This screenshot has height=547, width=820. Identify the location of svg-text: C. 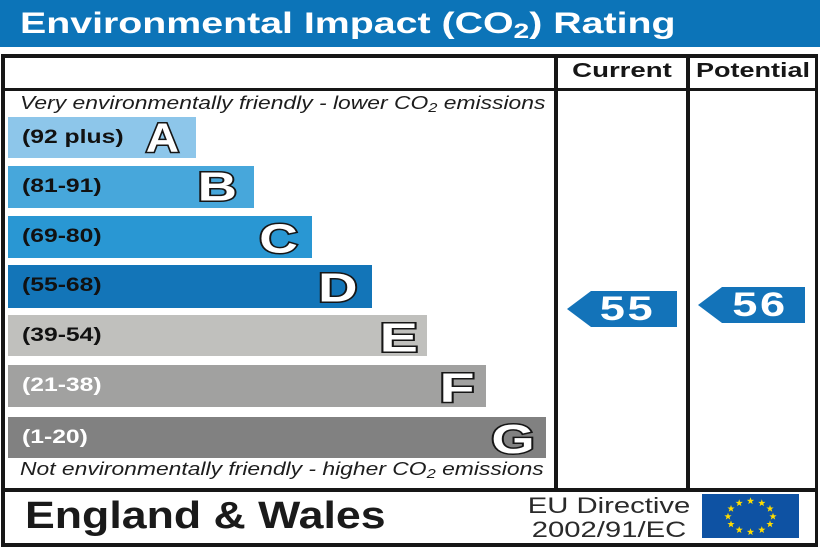
(278, 239).